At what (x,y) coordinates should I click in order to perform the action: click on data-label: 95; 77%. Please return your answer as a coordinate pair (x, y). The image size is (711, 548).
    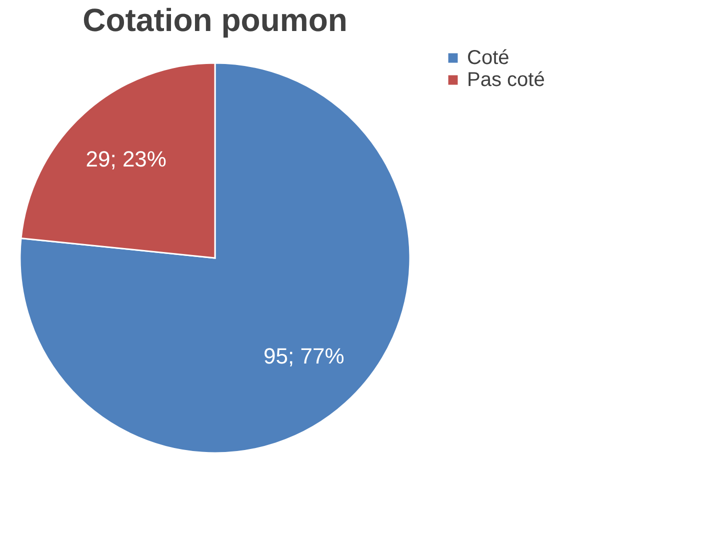
    Looking at the image, I should click on (304, 355).